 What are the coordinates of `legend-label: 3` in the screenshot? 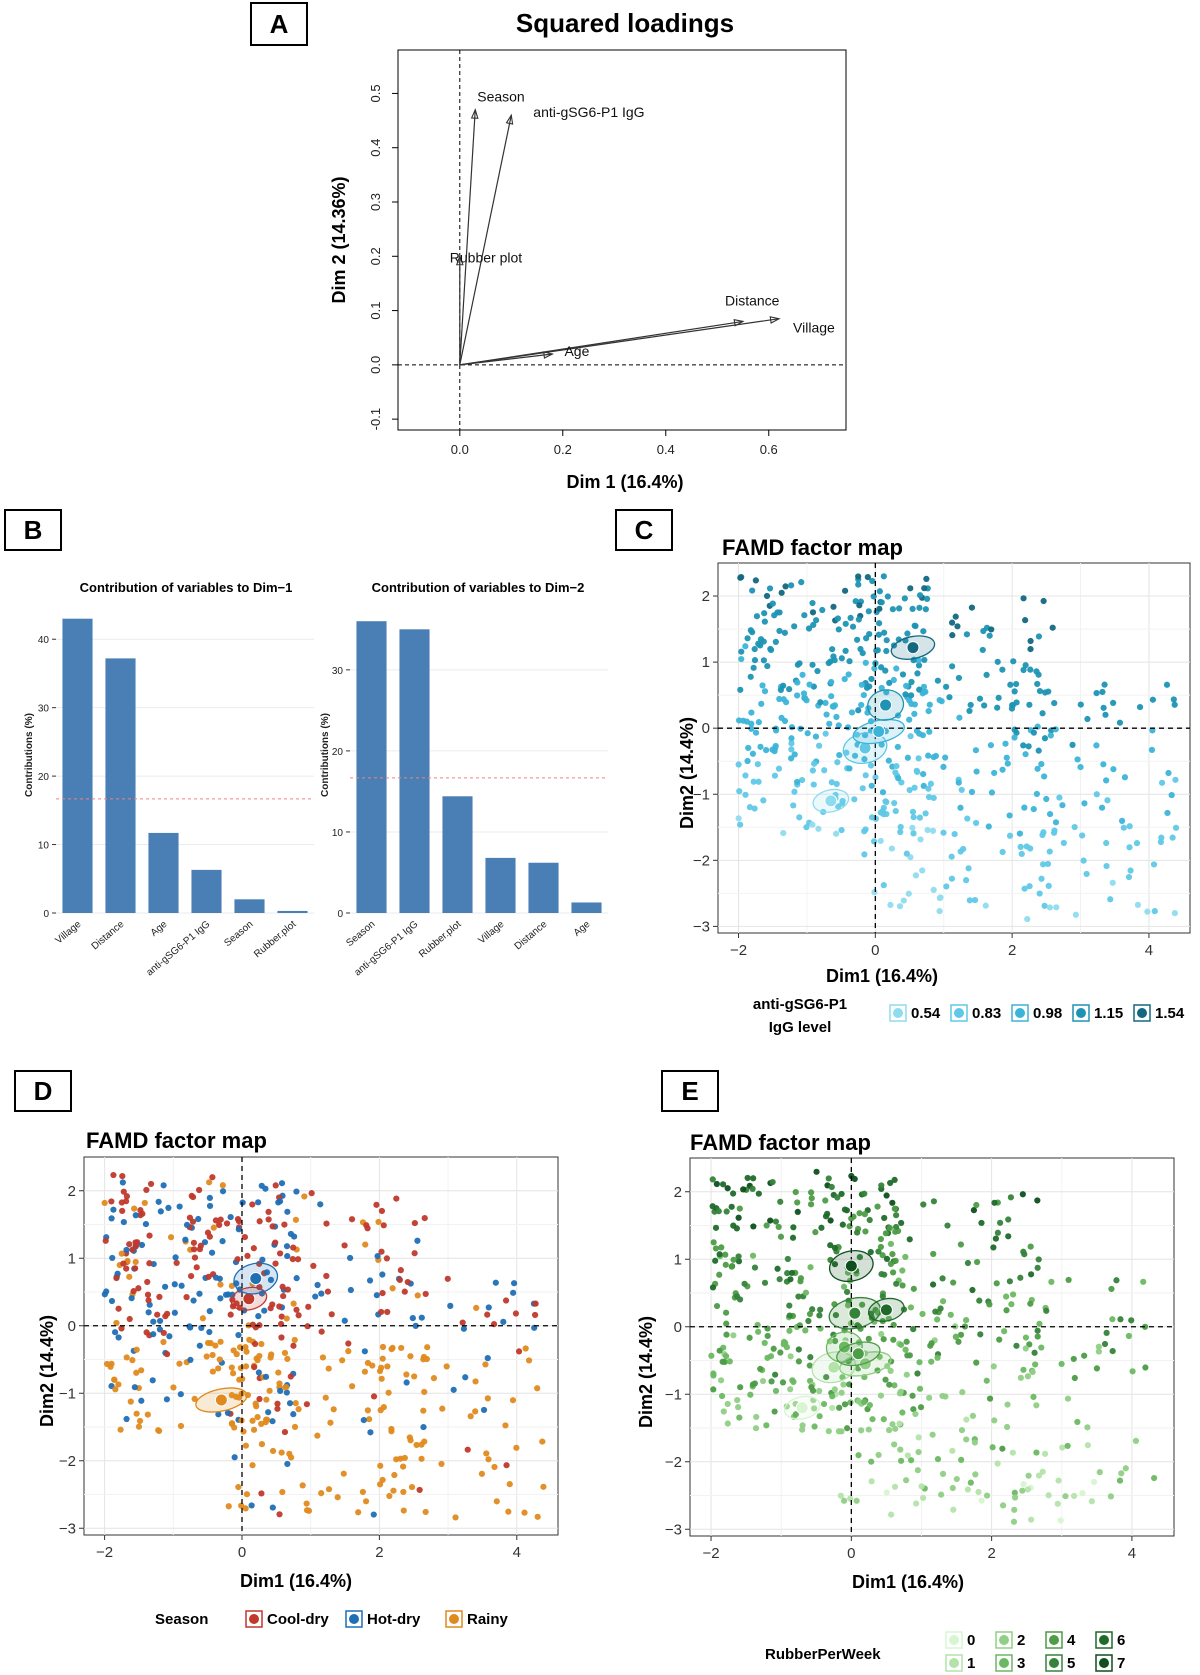 It's located at (1021, 1663).